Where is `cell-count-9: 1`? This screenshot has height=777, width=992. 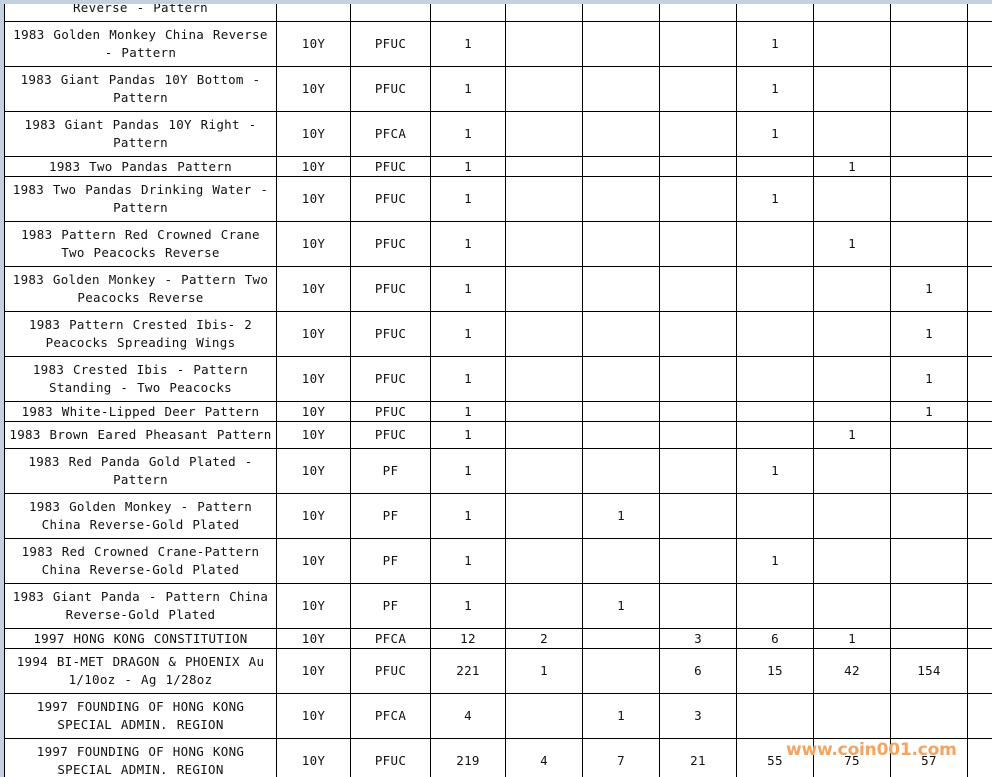 cell-count-9: 1 is located at coordinates (852, 435).